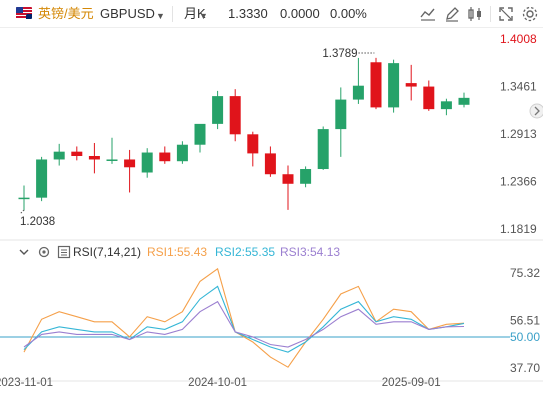 This screenshot has height=400, width=543. Describe the element at coordinates (127, 13) in the screenshot. I see `instrument-code: GBPUSD` at that location.